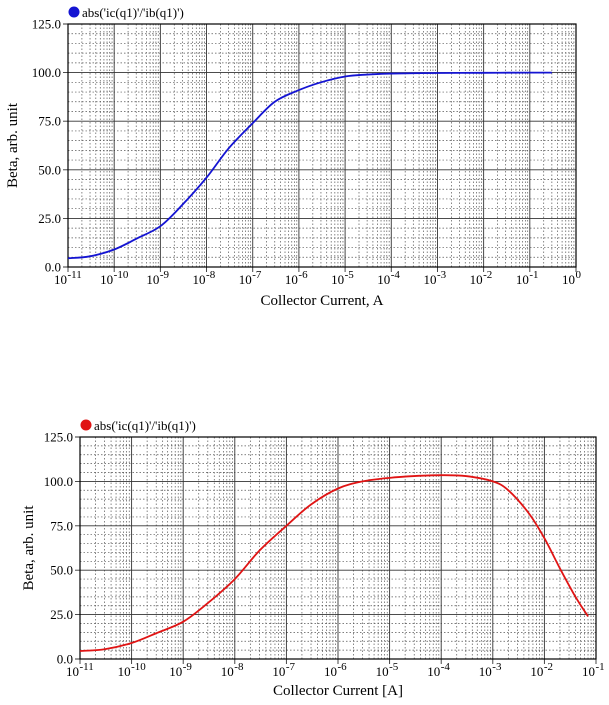 Image resolution: width=609 pixels, height=705 pixels. Describe the element at coordinates (579, 275) in the screenshot. I see `x-tick-exponent: 0` at that location.